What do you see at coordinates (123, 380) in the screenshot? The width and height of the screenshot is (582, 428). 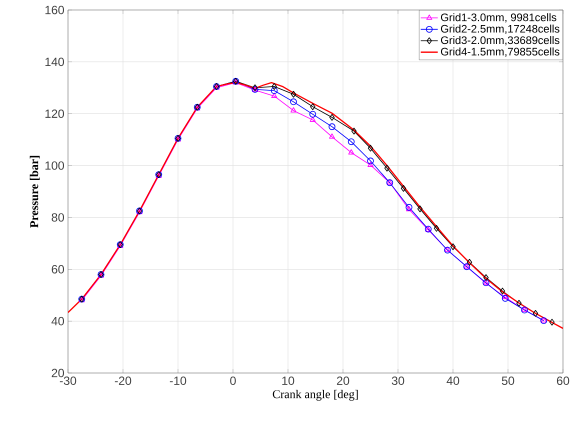 I see `x-tick-label: -20` at bounding box center [123, 380].